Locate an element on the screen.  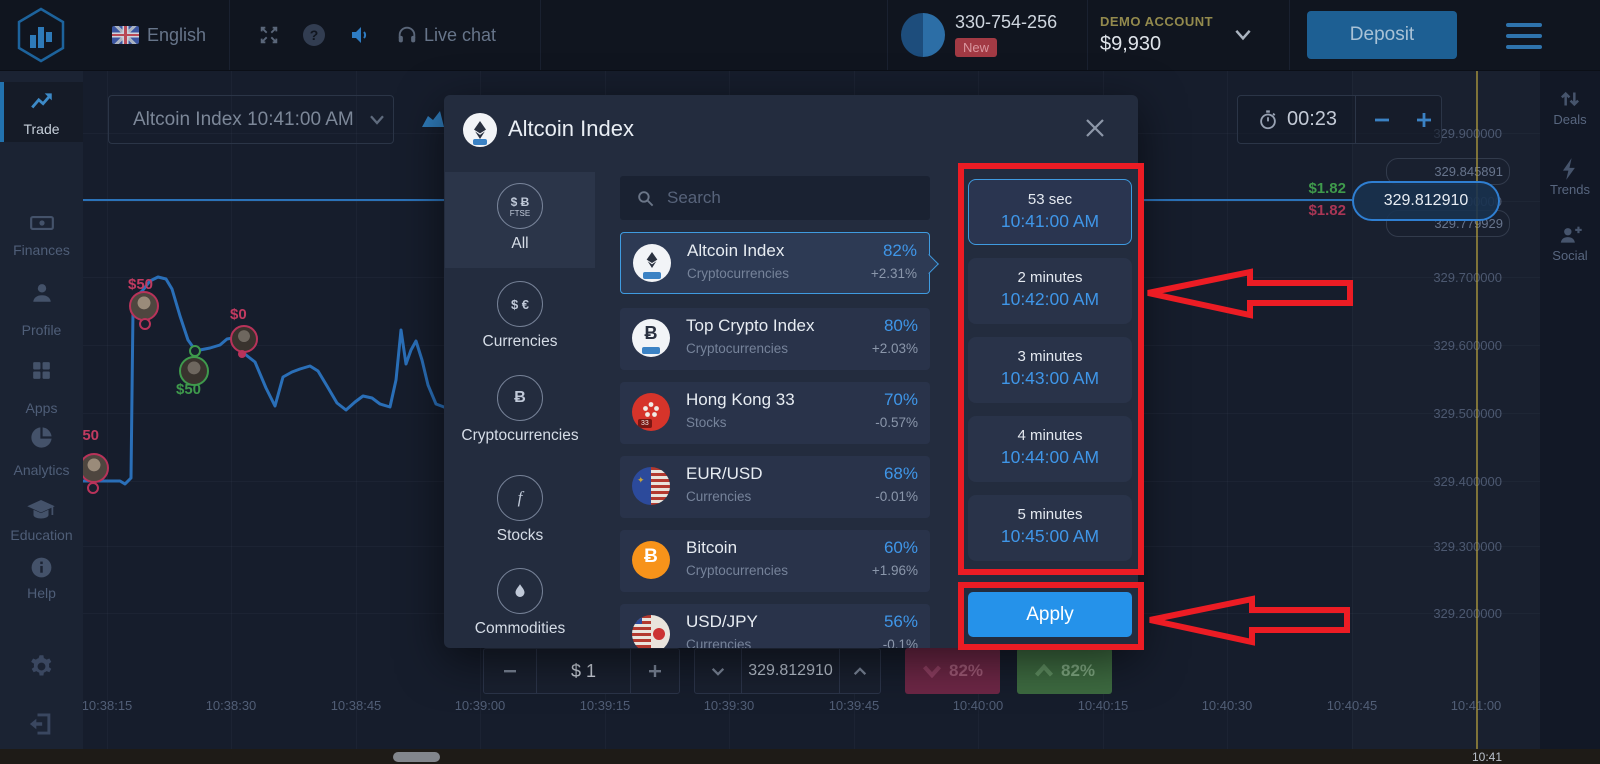
sidebar-item-education: Education is located at coordinates (41, 522).